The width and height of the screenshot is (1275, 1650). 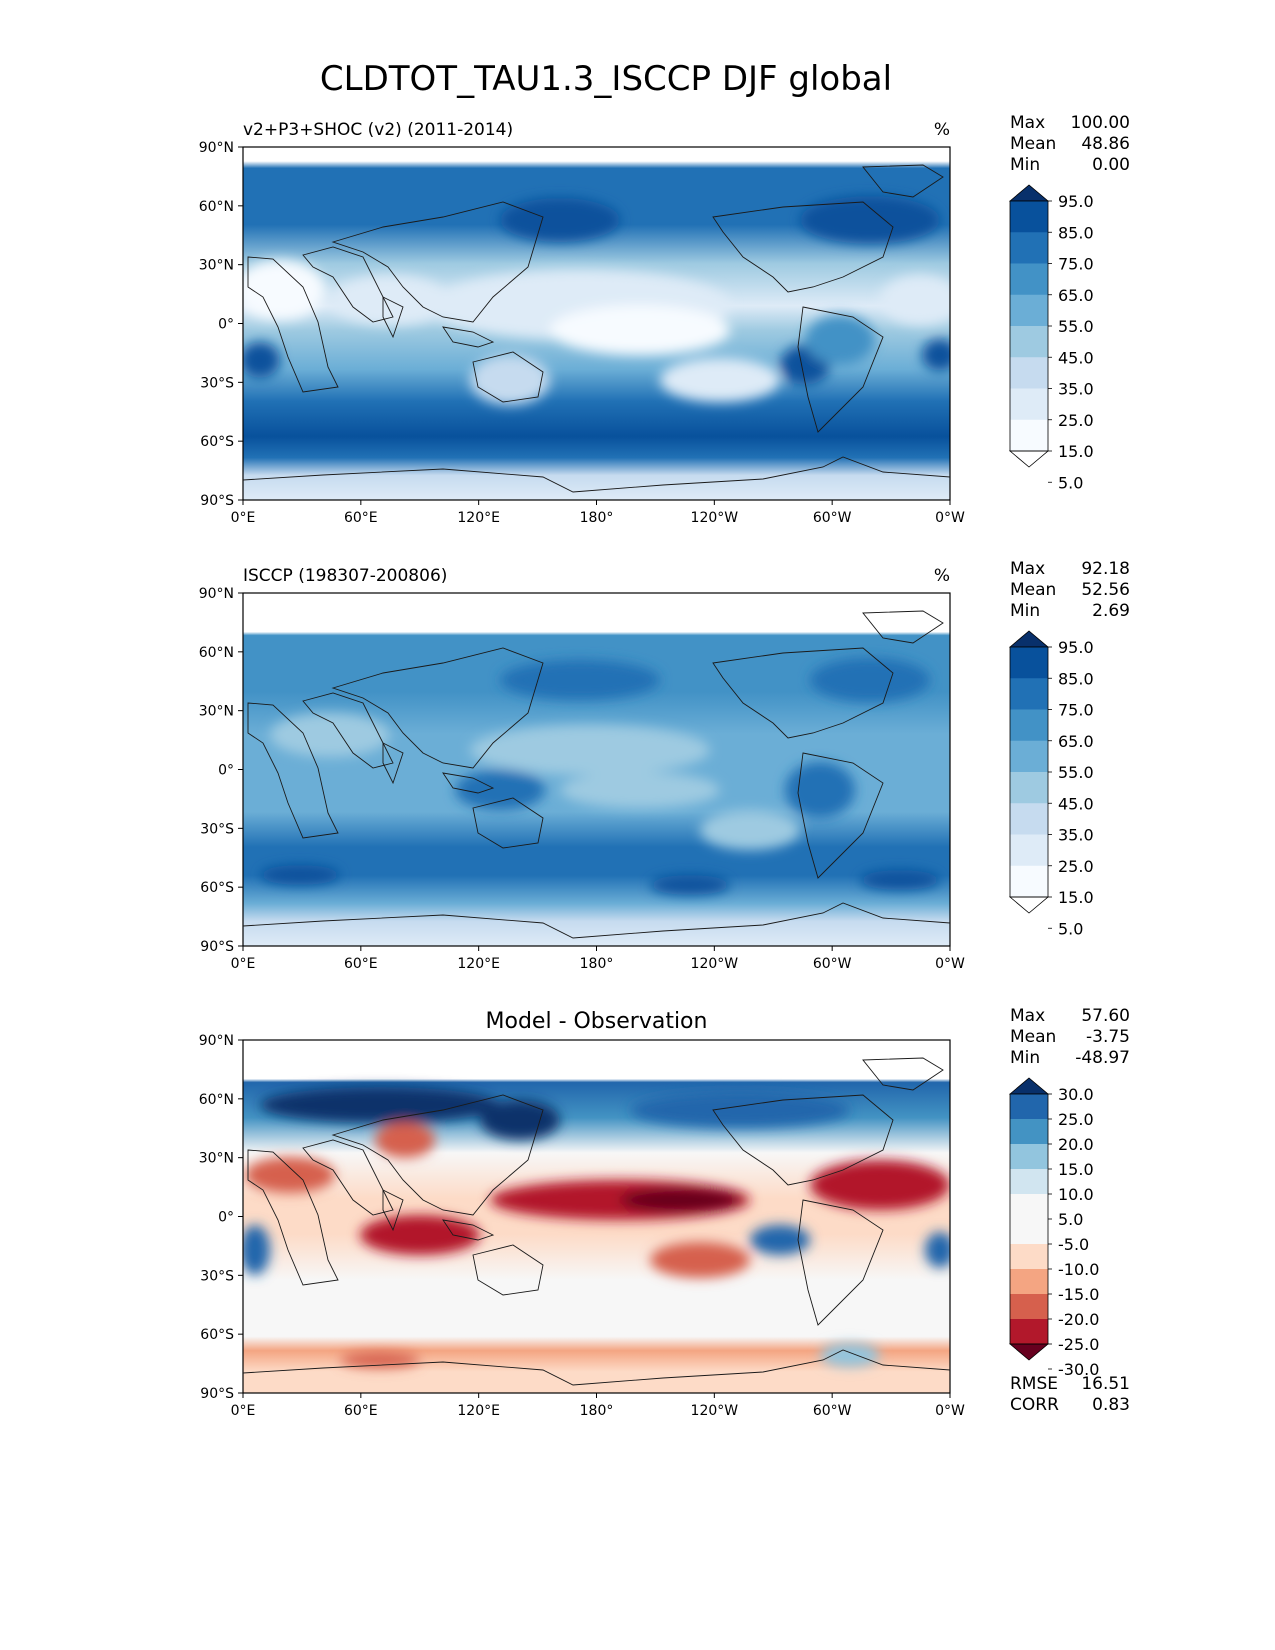 I want to click on panel-title-left: ISCCP (198307-200806), so click(x=345, y=576).